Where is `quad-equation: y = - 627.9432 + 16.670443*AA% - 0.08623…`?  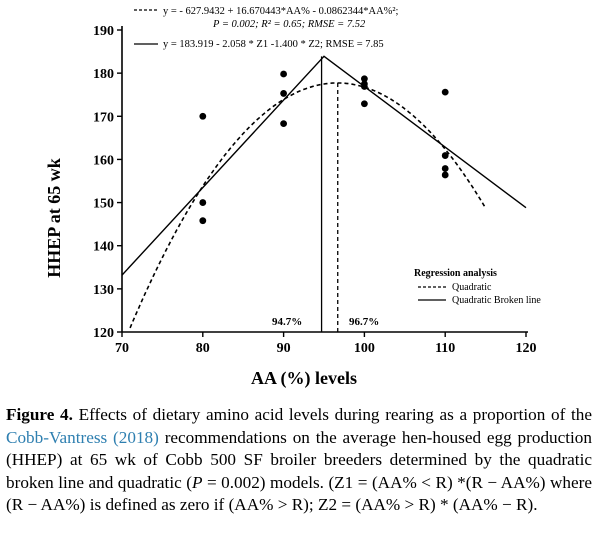
quad-equation: y = - 627.9432 + 16.670443*AA% - 0.08623… is located at coordinates (281, 11).